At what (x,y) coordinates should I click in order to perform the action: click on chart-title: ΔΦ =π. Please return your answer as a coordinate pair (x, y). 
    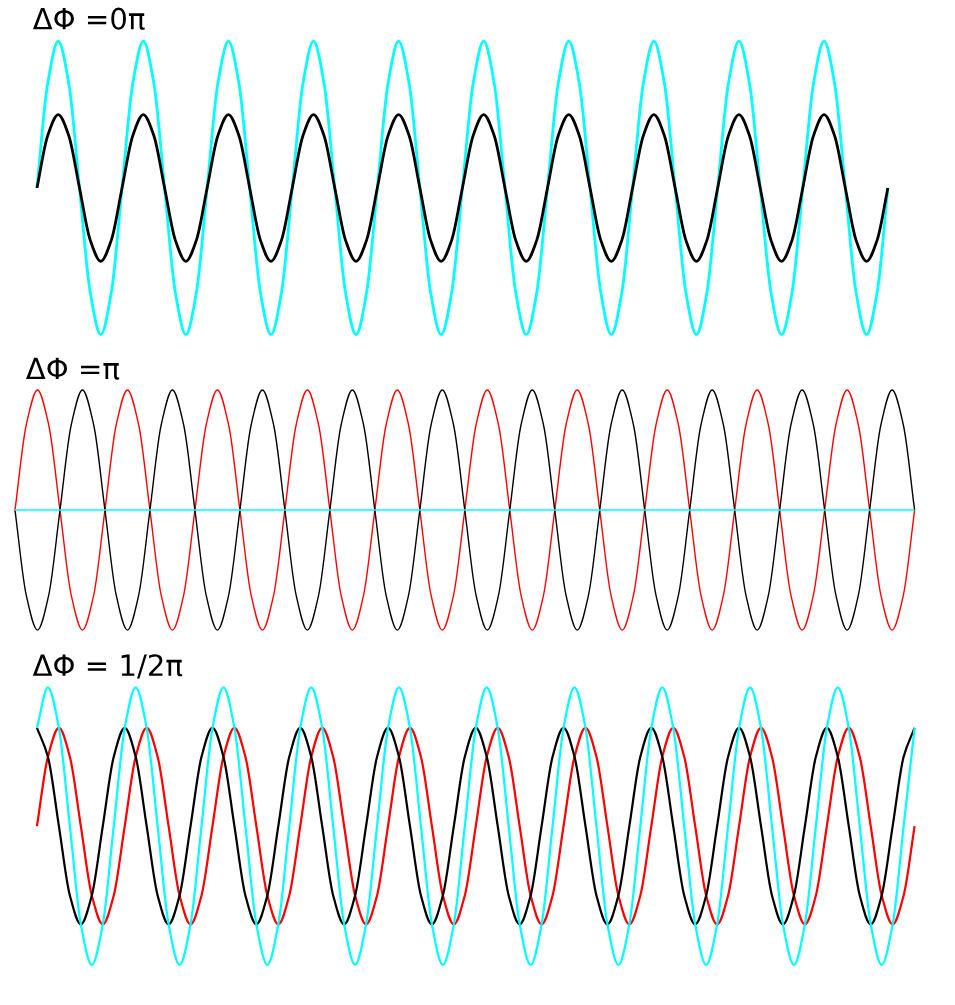
    Looking at the image, I should click on (73, 368).